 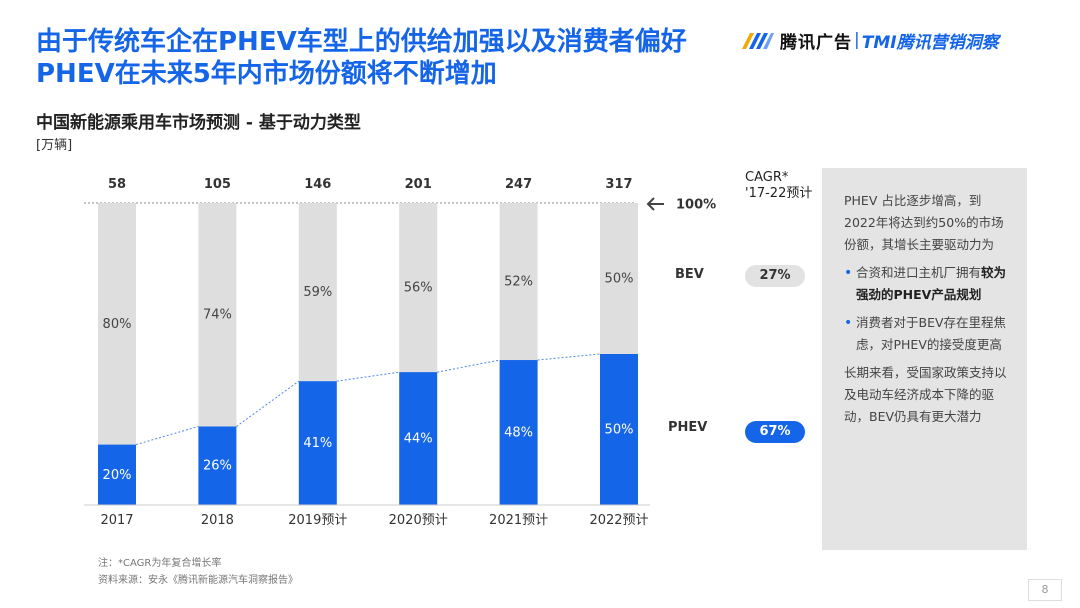 I want to click on brand-logo: 腾讯广告 | TMI腾讯营销洞察, so click(x=869, y=40).